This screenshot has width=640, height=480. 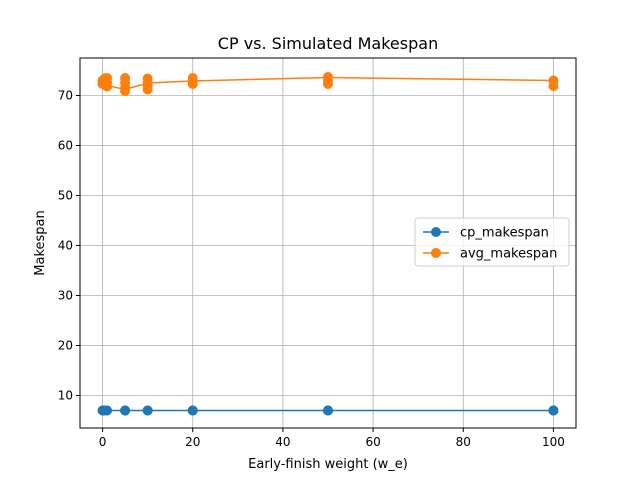 What do you see at coordinates (553, 442) in the screenshot?
I see `x-tick-label: 100` at bounding box center [553, 442].